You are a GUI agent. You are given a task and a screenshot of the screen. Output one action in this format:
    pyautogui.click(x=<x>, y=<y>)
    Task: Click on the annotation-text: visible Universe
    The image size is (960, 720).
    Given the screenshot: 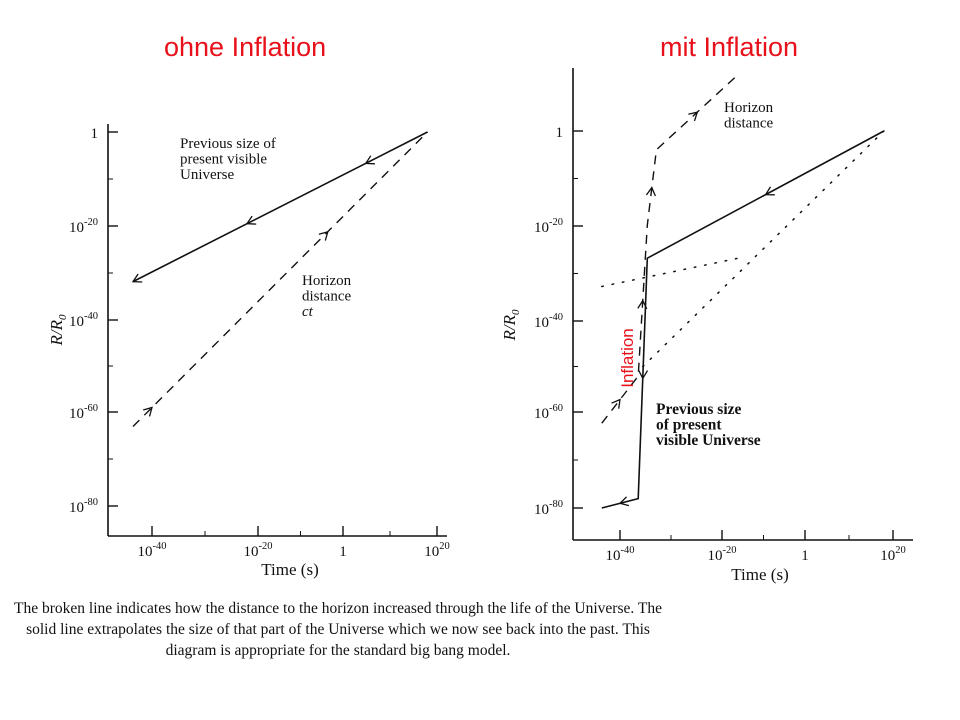 What is the action you would take?
    pyautogui.click(x=708, y=440)
    